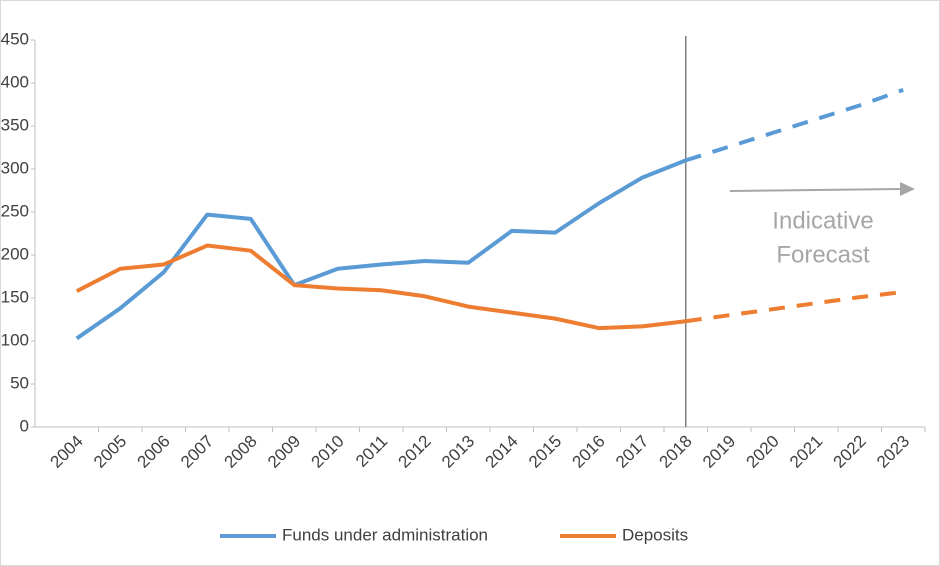  Describe the element at coordinates (907, 189) in the screenshot. I see `forecast-arrow-head` at that location.